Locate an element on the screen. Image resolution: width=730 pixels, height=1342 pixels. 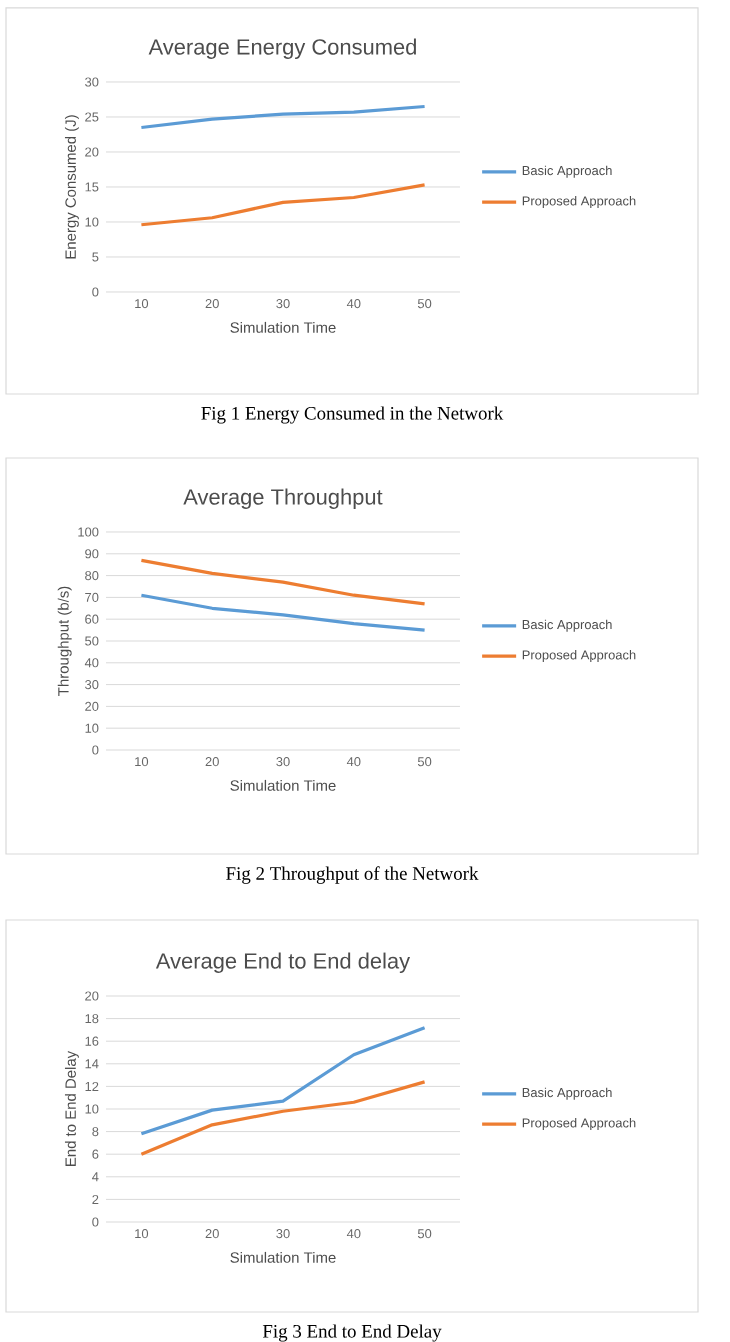
caption: Fig 2 Throughput of the Network is located at coordinates (352, 875).